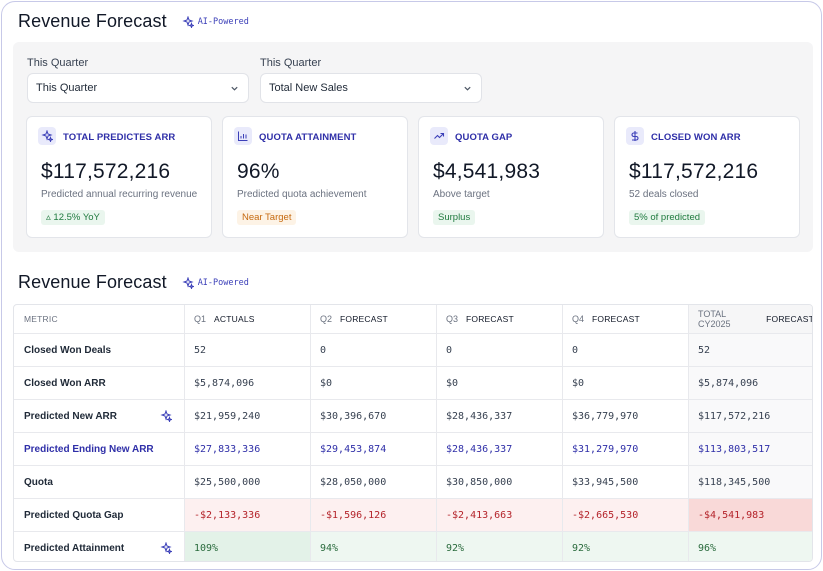 The width and height of the screenshot is (823, 571). What do you see at coordinates (694, 171) in the screenshot?
I see `card-value: $117,572,216` at bounding box center [694, 171].